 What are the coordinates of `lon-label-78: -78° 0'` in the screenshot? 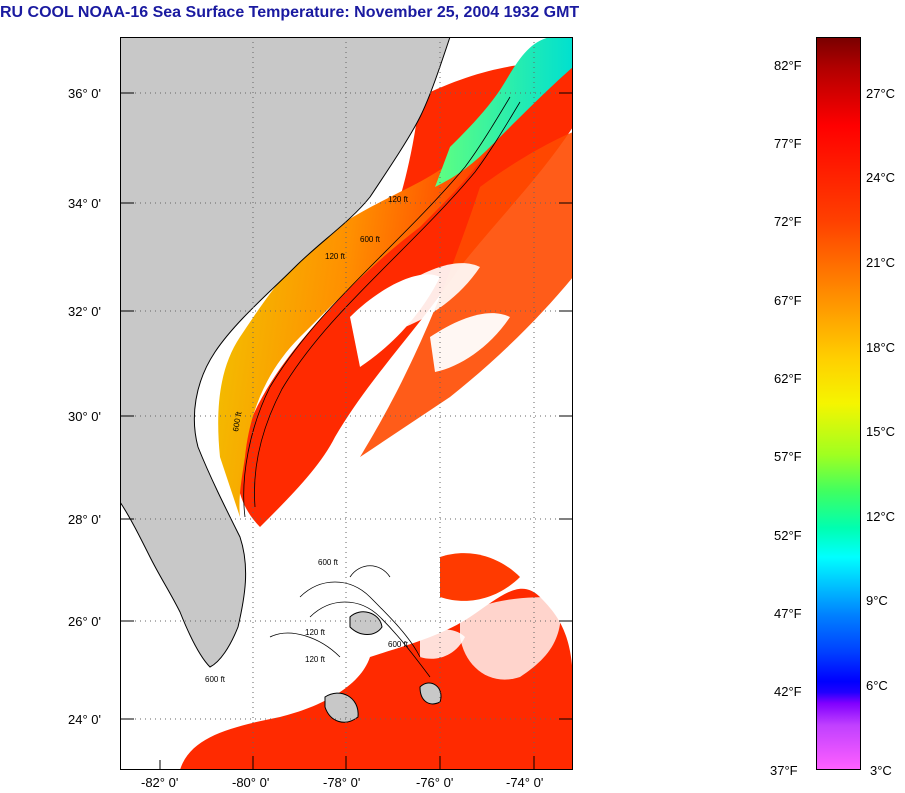 It's located at (342, 782).